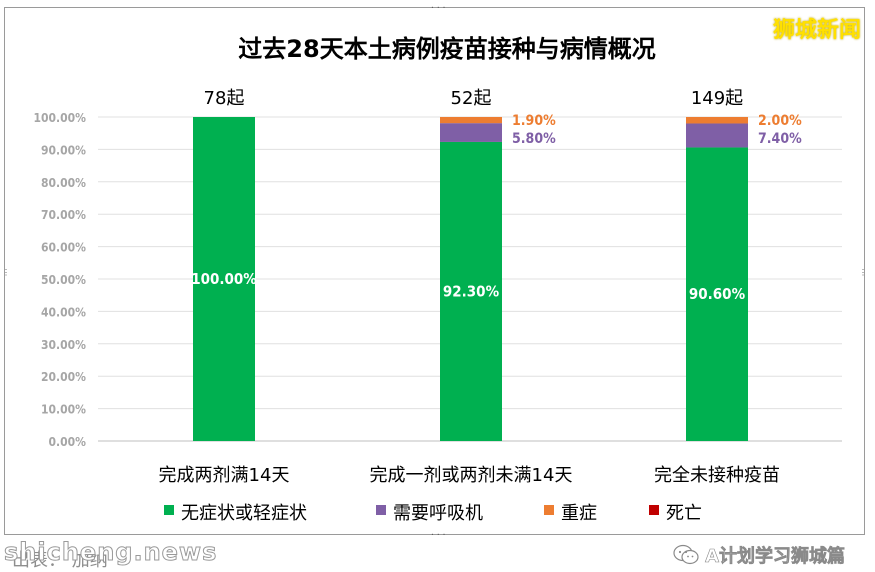 The image size is (875, 572). What do you see at coordinates (780, 121) in the screenshot?
I see `data-label: 2.00%` at bounding box center [780, 121].